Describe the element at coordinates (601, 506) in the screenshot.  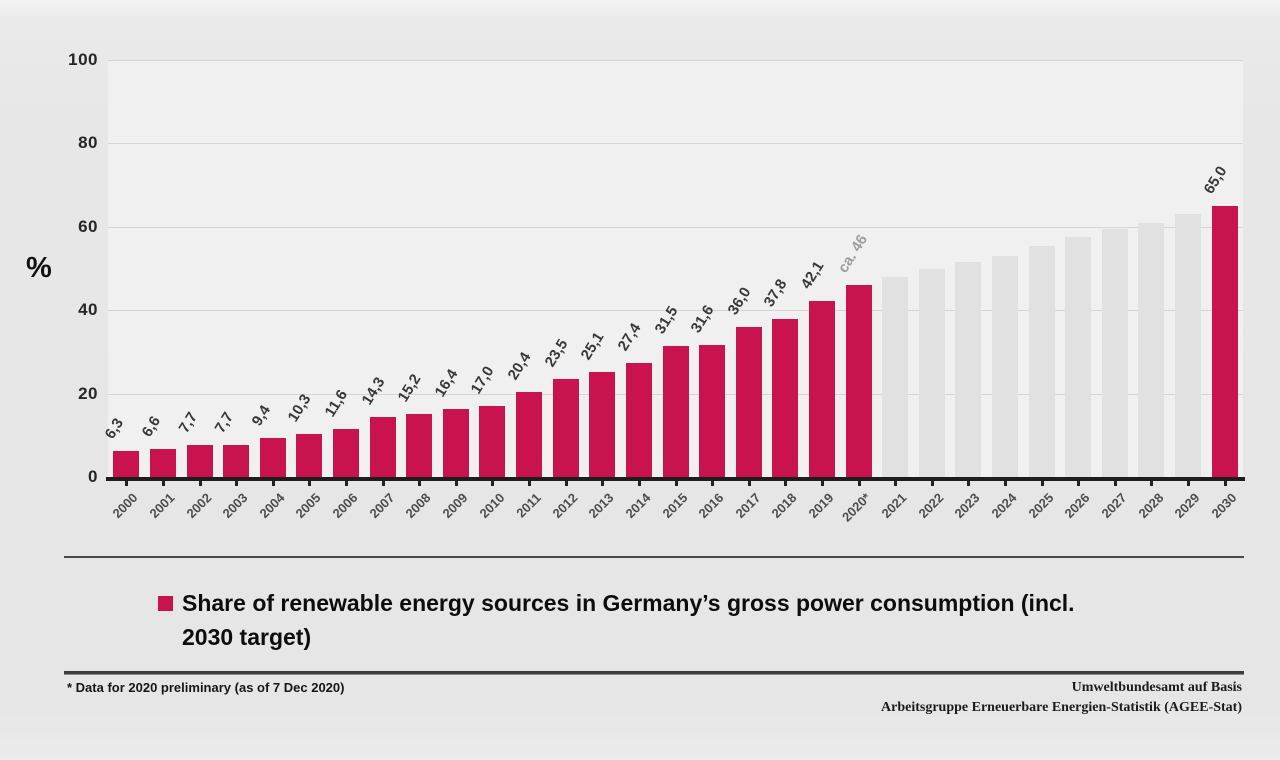
I see `x-tick-label: 2013` at that location.